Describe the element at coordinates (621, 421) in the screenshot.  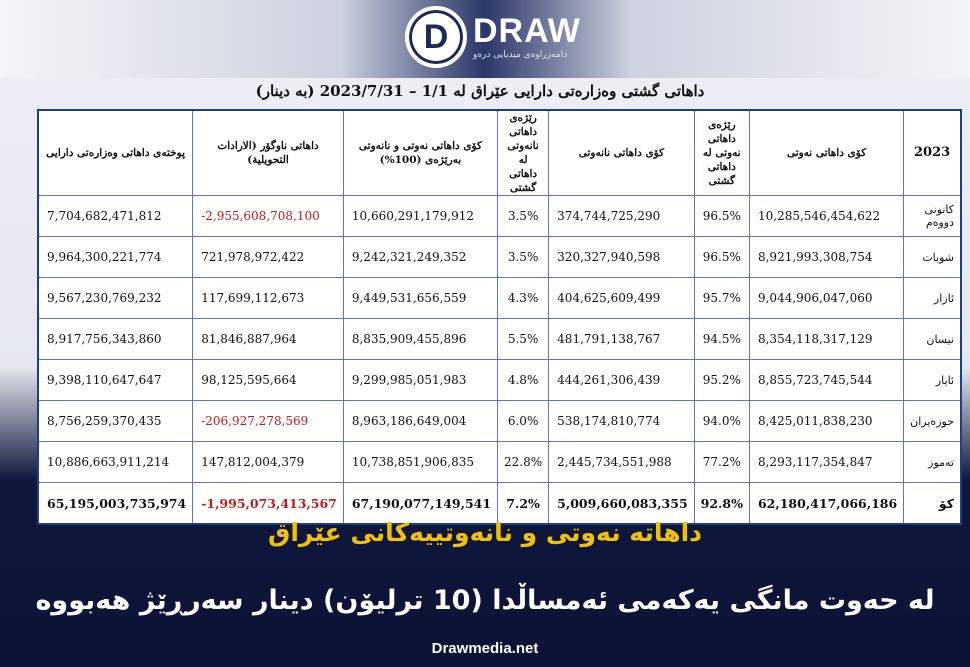
I see `cell-nonoil-revenue: 538,174,810,774` at that location.